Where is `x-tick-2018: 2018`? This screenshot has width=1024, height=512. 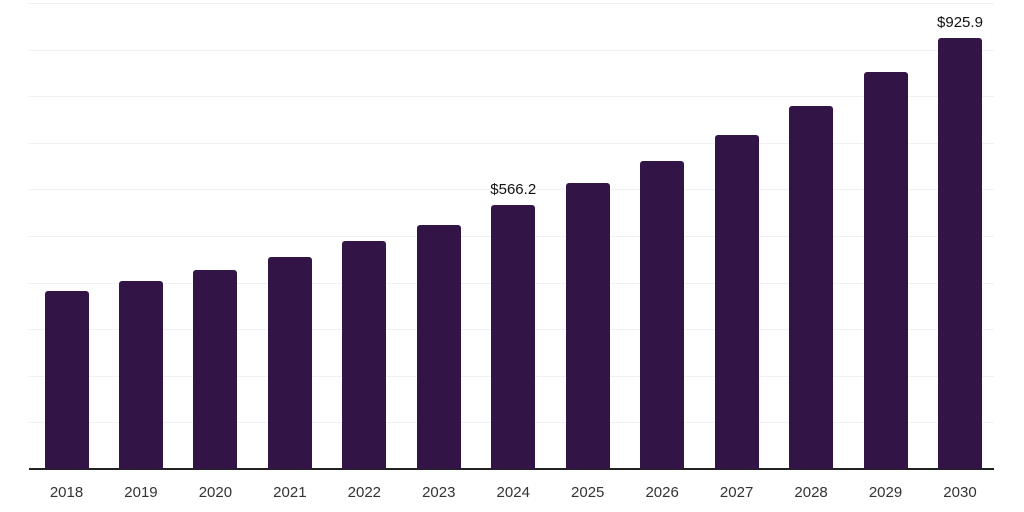
x-tick-2018: 2018 is located at coordinates (66, 492).